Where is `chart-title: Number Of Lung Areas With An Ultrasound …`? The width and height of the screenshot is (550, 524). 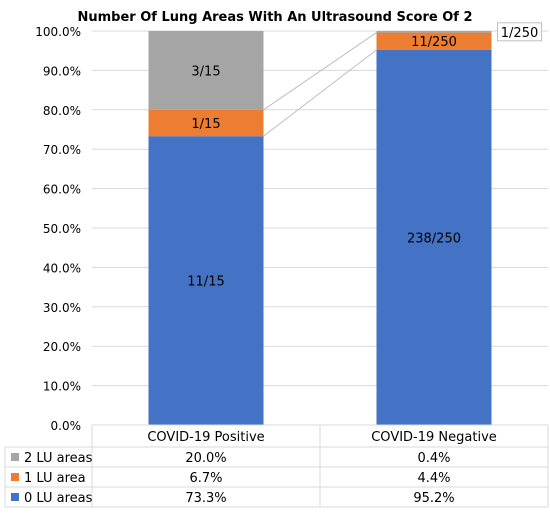 chart-title: Number Of Lung Areas With An Ultrasound … is located at coordinates (274, 17).